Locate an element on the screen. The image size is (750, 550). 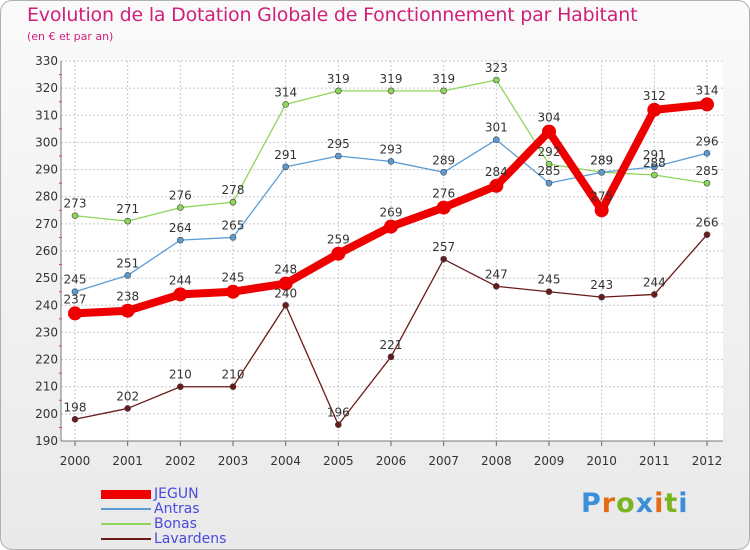
data-label-jegun: 259 is located at coordinates (338, 240).